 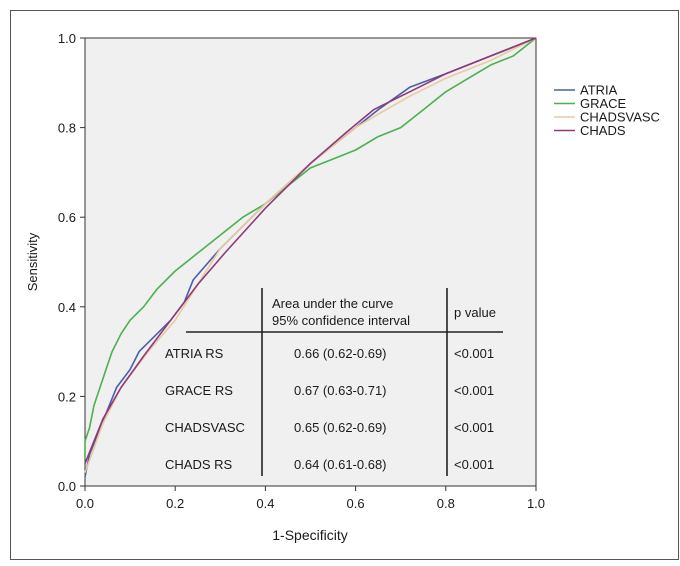 I want to click on legend-label: CHADSVASC, so click(x=620, y=117).